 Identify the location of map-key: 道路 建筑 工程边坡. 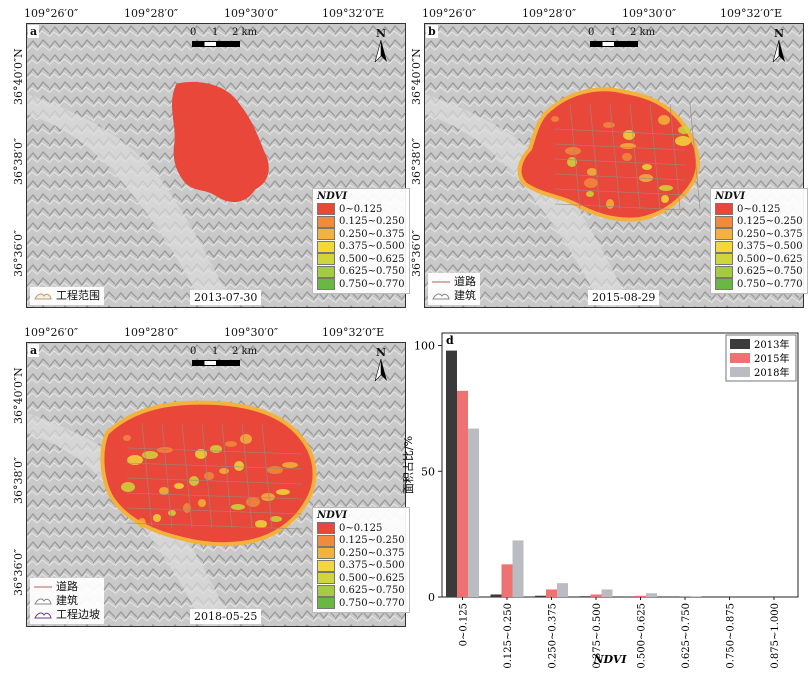
(67, 601).